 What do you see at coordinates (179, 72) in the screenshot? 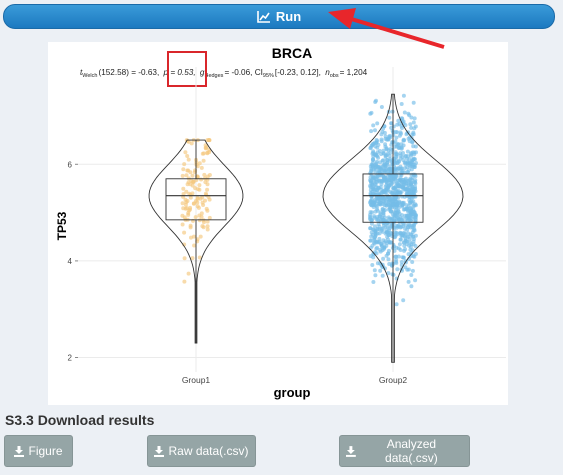
I see `p-value-text: p = 0.53,` at bounding box center [179, 72].